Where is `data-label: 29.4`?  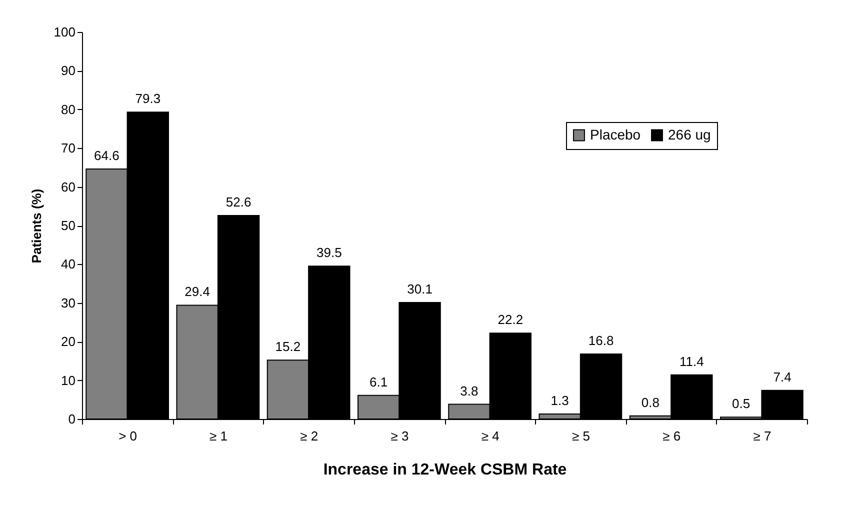 data-label: 29.4 is located at coordinates (197, 292).